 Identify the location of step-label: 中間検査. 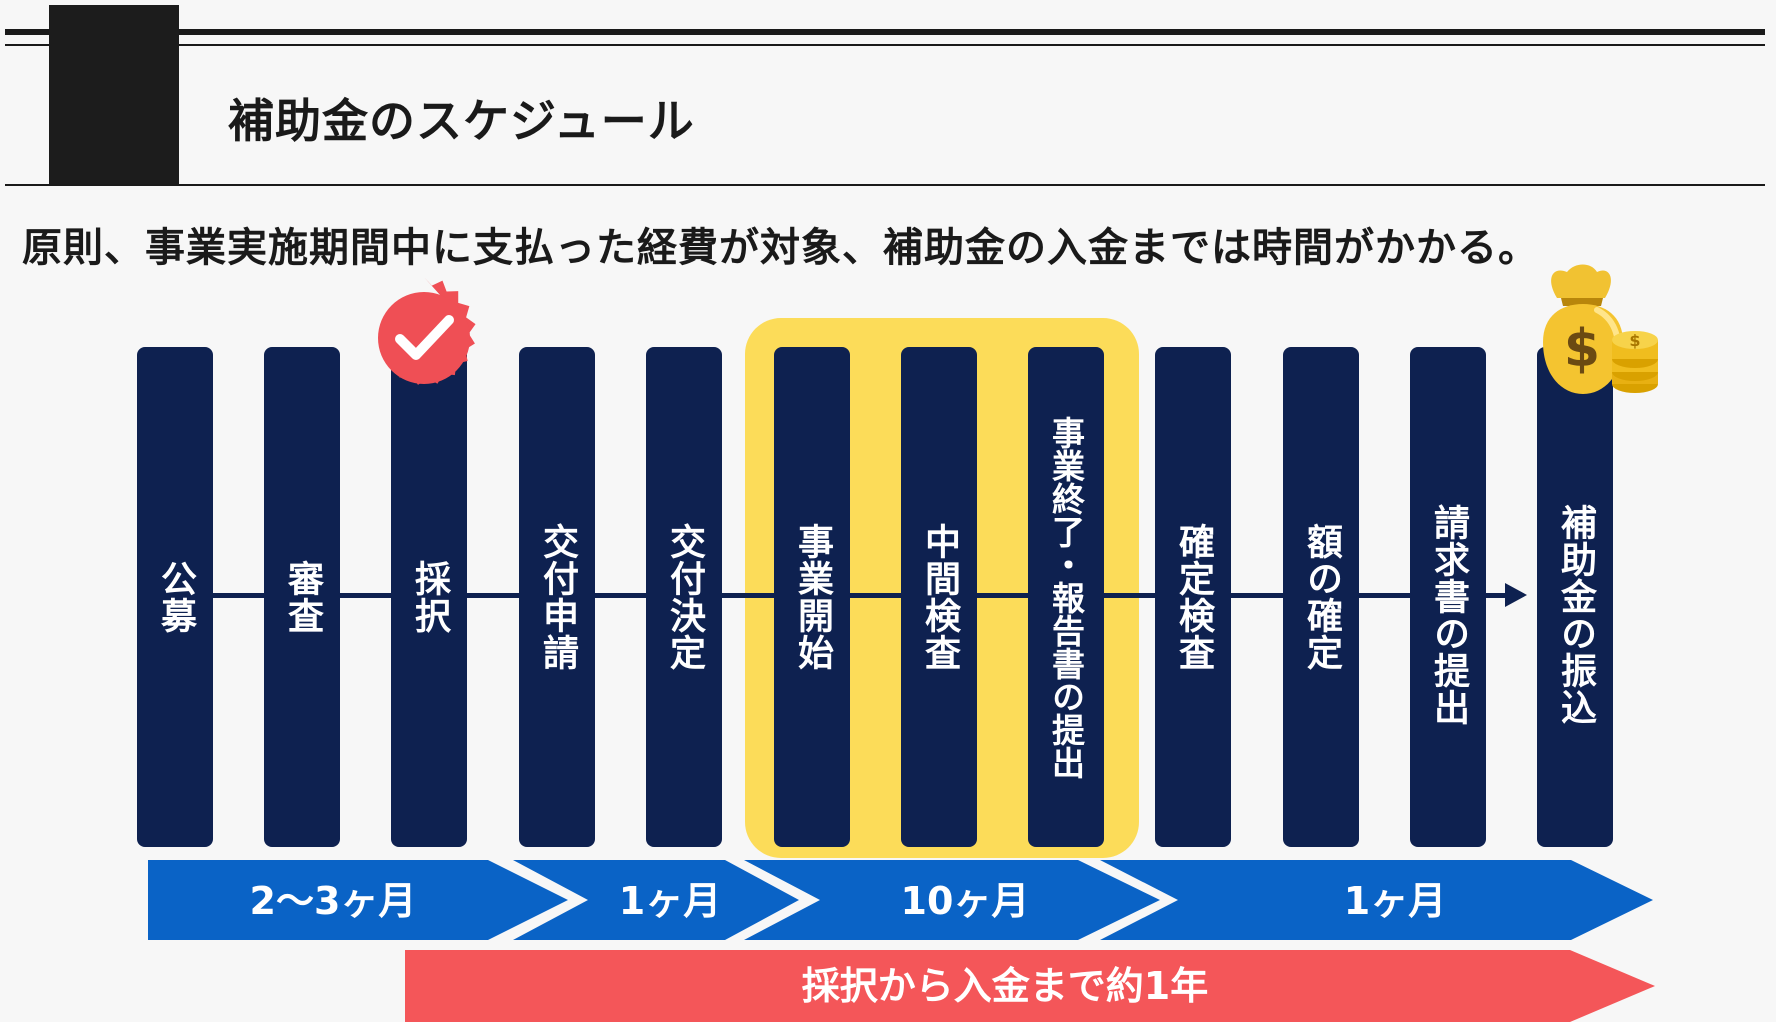
(939, 597).